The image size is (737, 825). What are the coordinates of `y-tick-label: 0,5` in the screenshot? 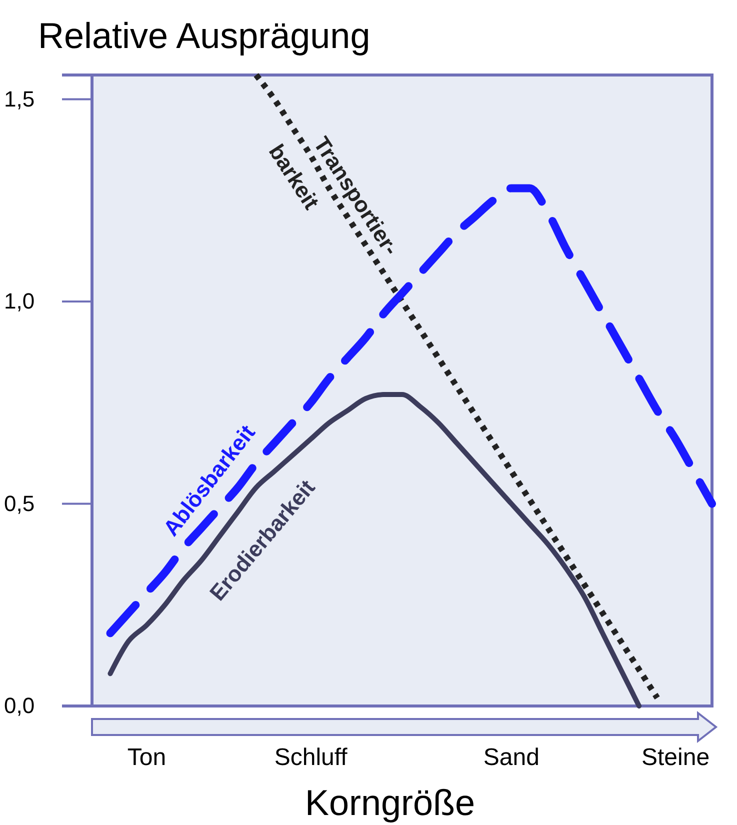 It's located at (19, 503).